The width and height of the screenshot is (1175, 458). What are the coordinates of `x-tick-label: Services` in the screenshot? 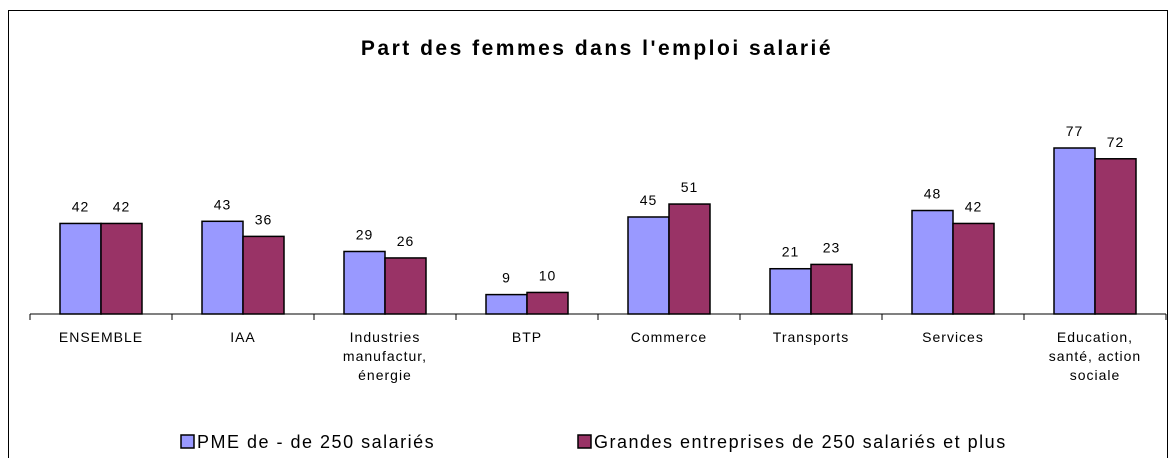 It's located at (953, 337).